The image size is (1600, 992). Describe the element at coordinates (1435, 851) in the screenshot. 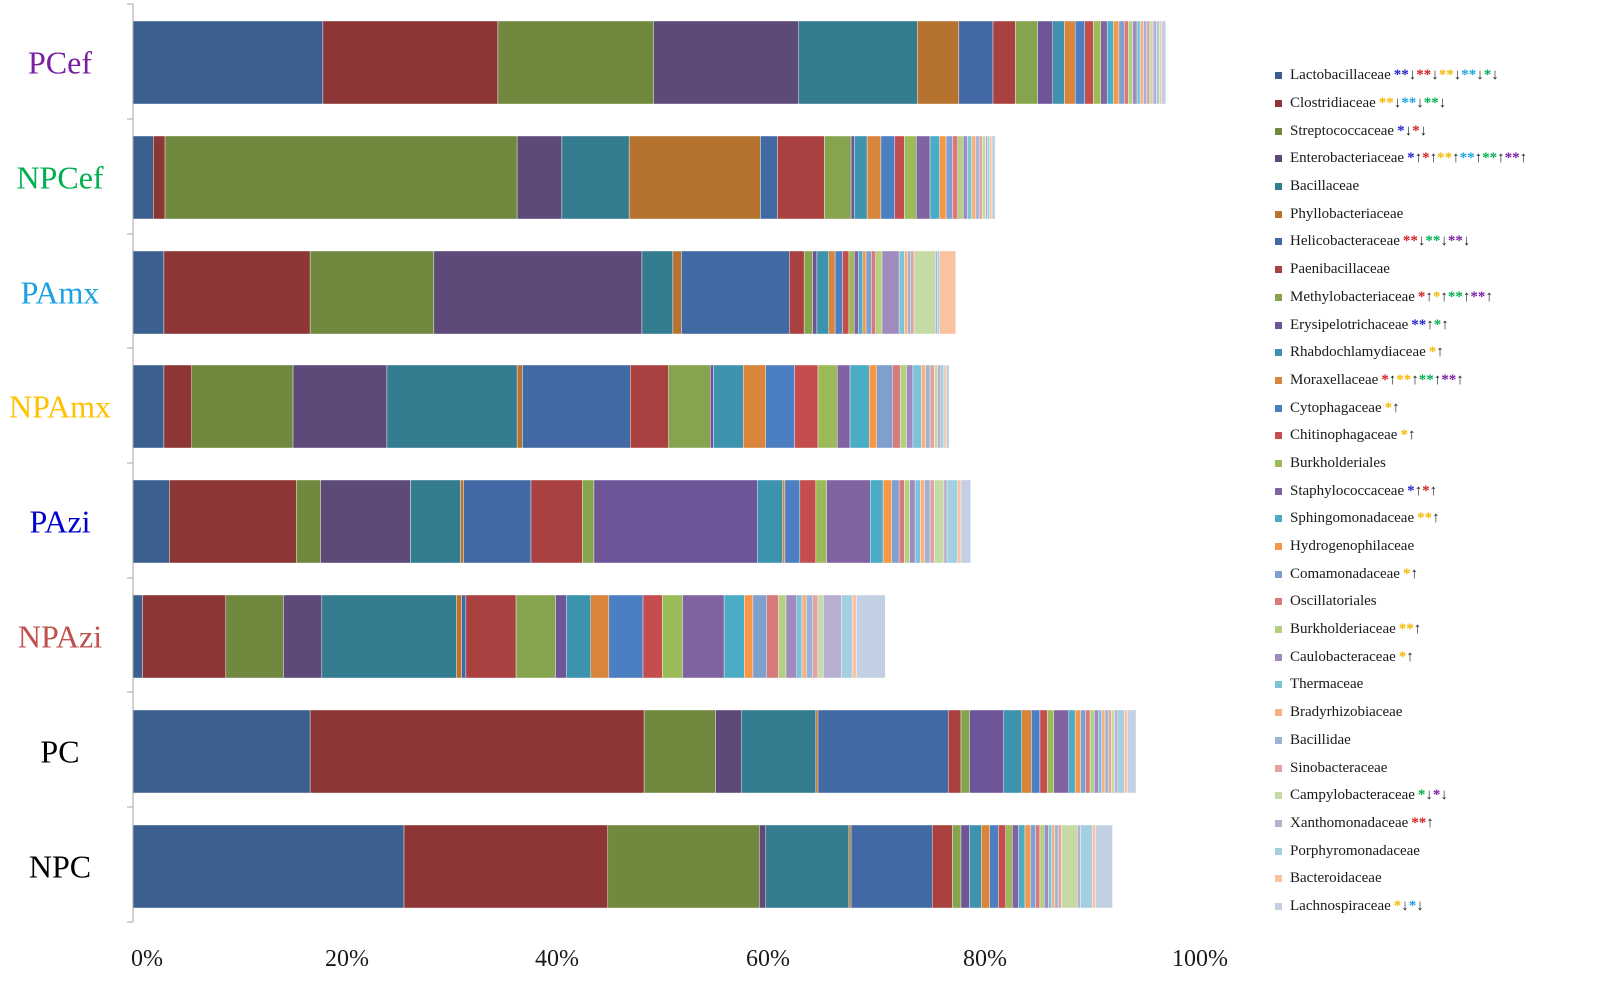

I see `legend-item: Porphyromonadaceae` at that location.